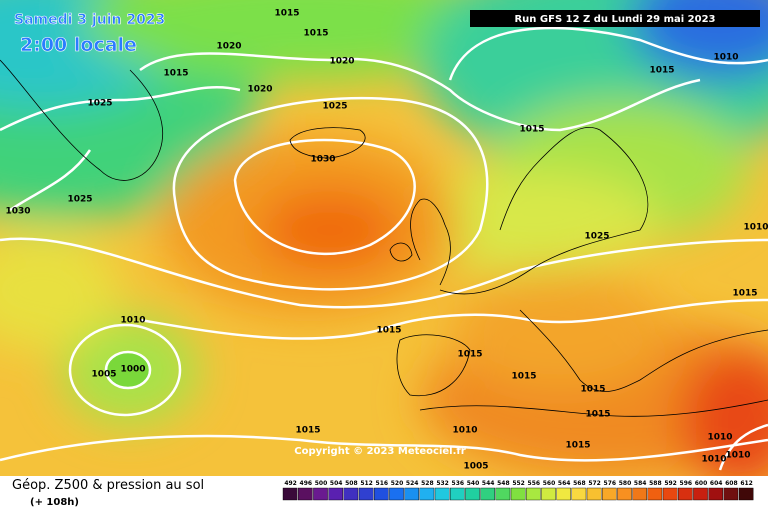 This screenshot has height=512, width=768. Describe the element at coordinates (290, 483) in the screenshot. I see `legend-label: 492` at that location.